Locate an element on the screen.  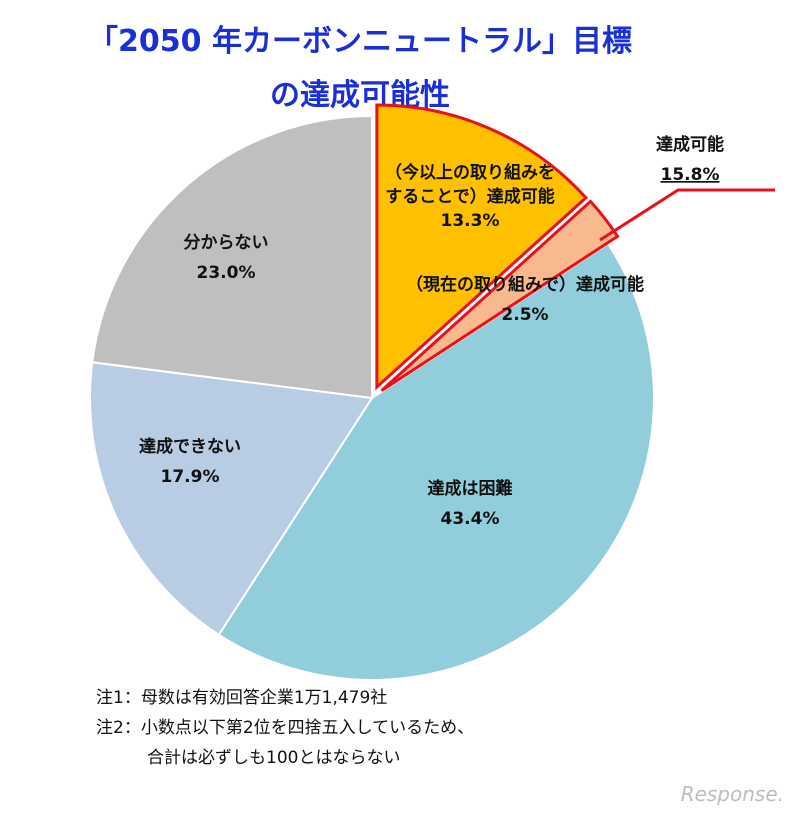
pie-highlight-outlines is located at coordinates (497, 247).